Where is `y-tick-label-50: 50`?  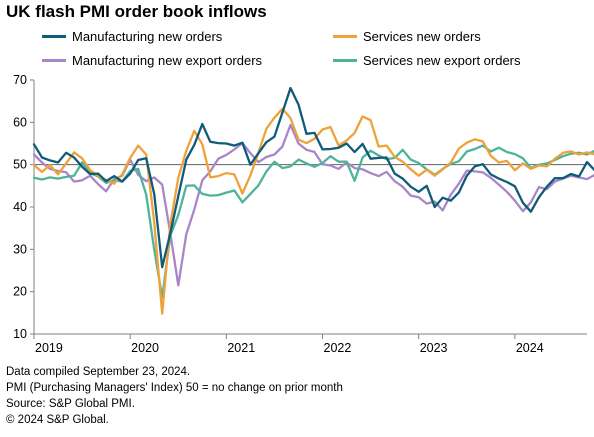 y-tick-label-50: 50 is located at coordinates (20, 165).